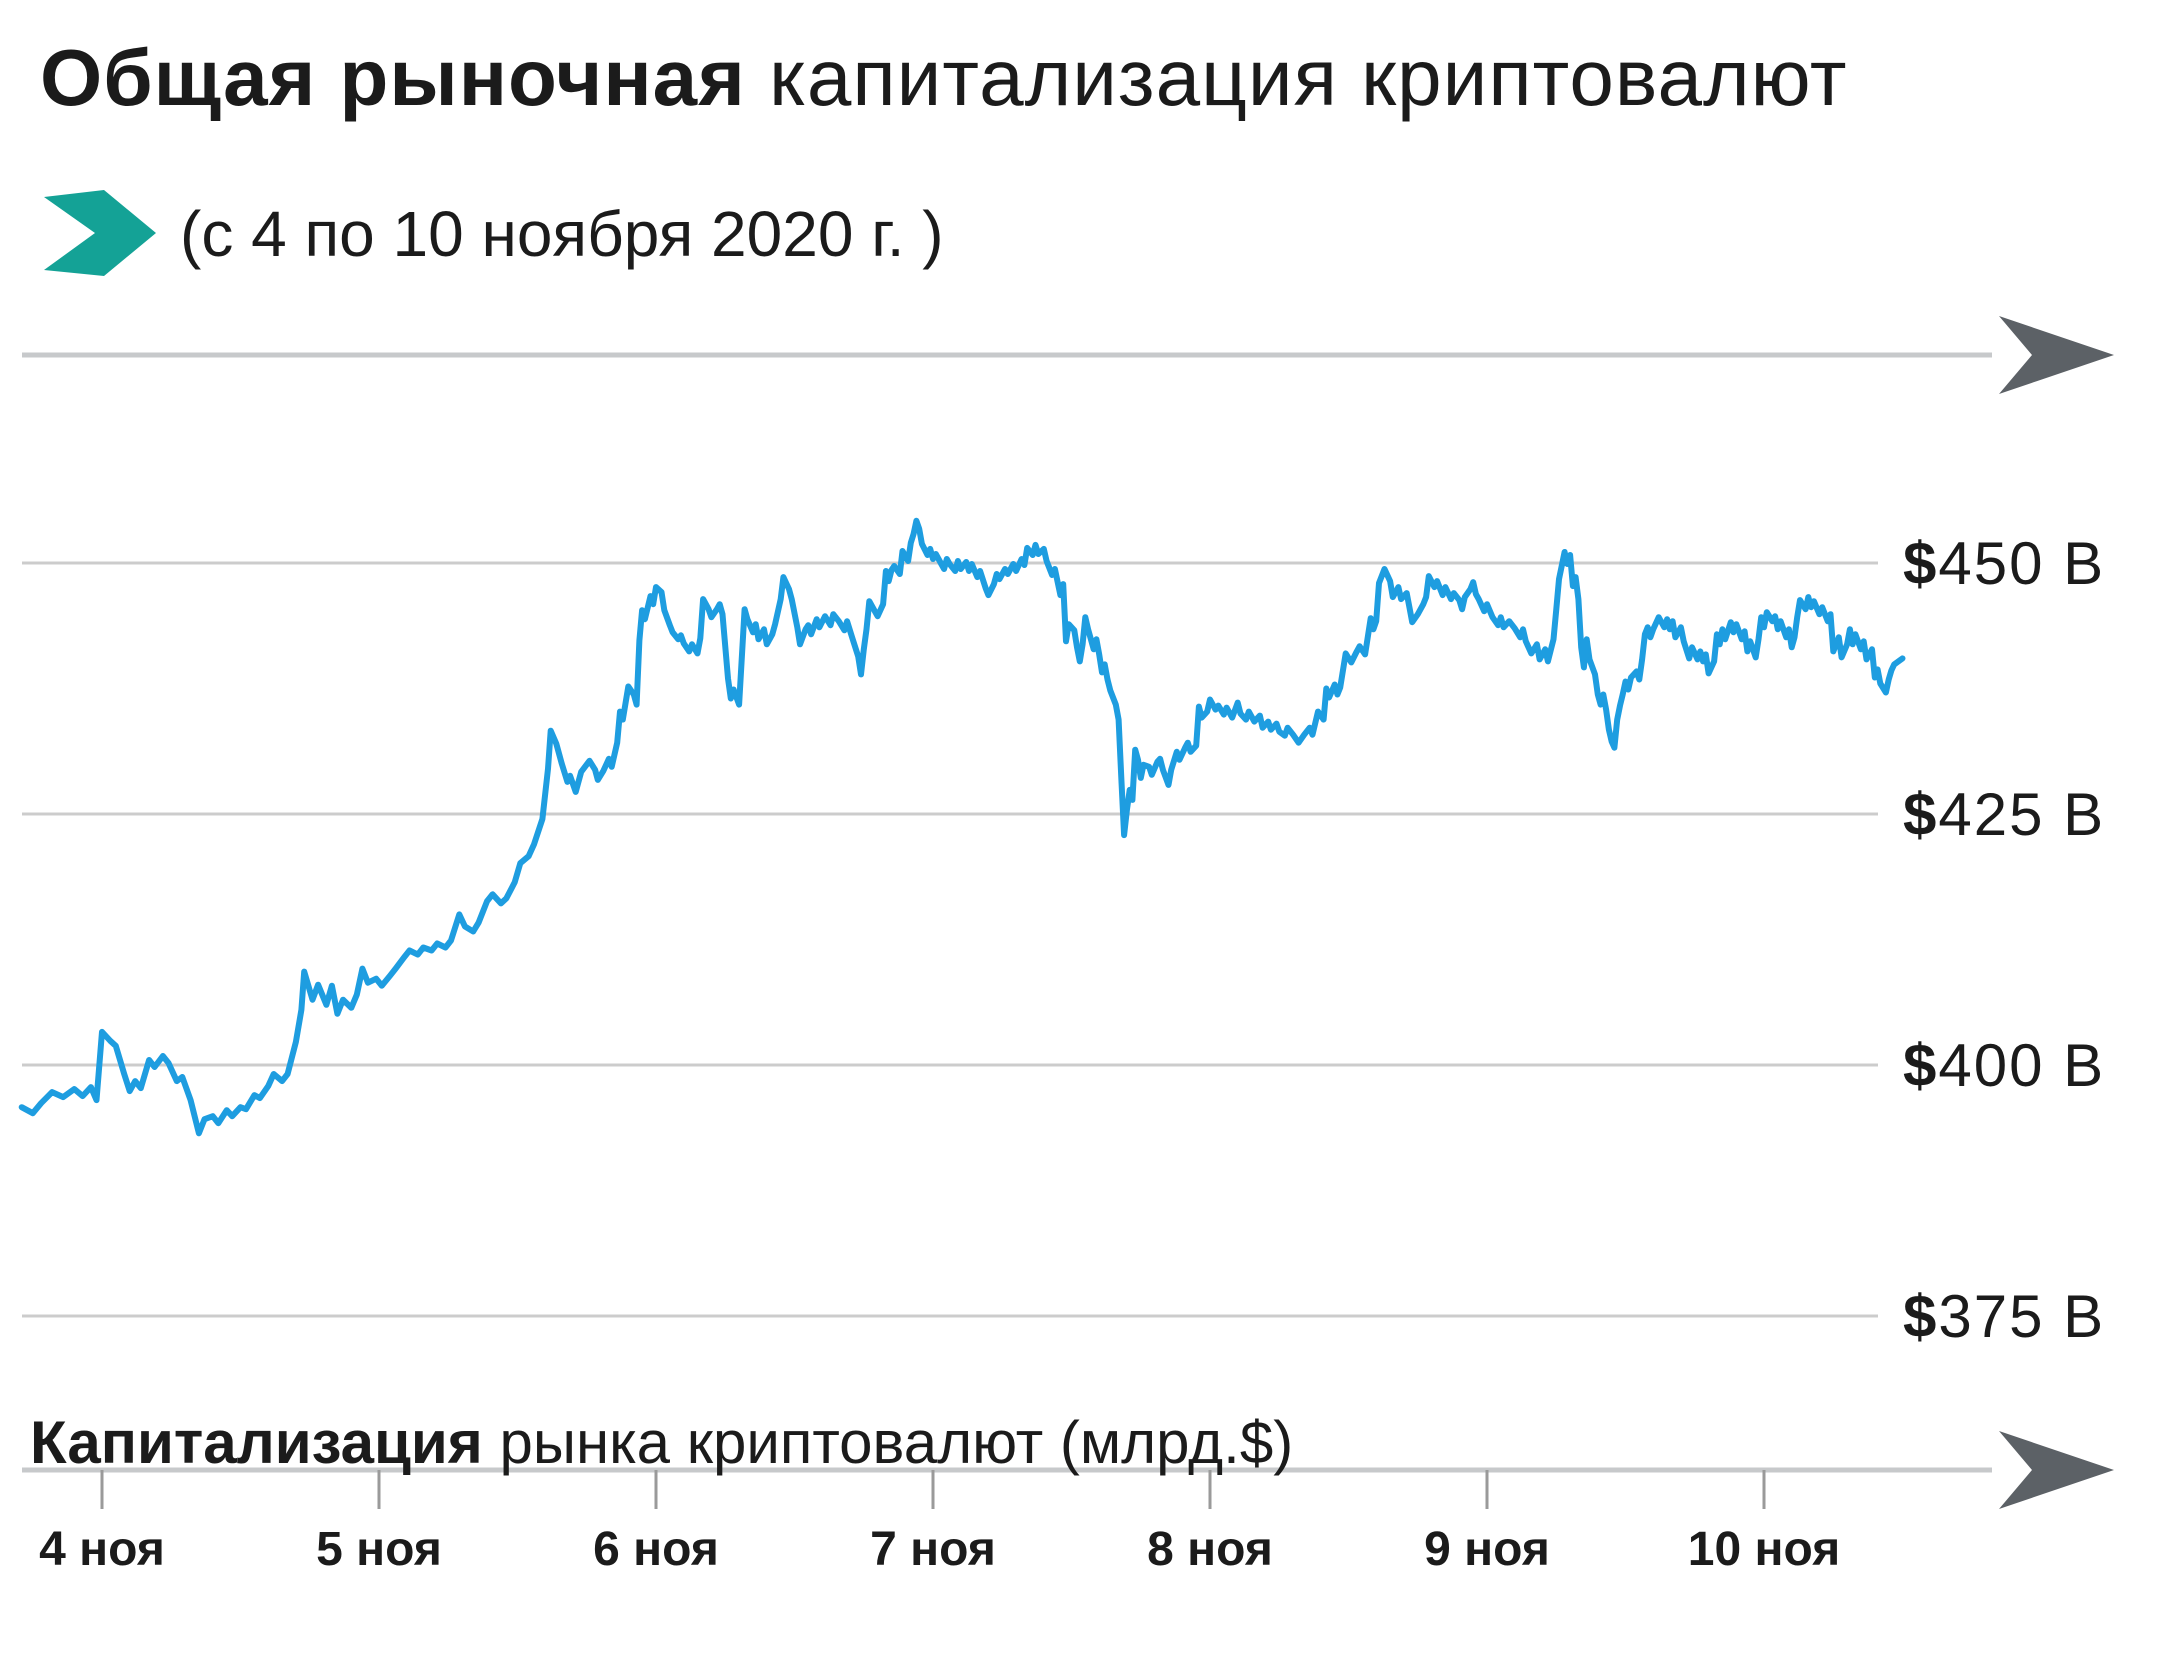  Describe the element at coordinates (562, 234) in the screenshot. I see `subtitle-text: (с 4 по 10 ноября 2020 г. )` at that location.